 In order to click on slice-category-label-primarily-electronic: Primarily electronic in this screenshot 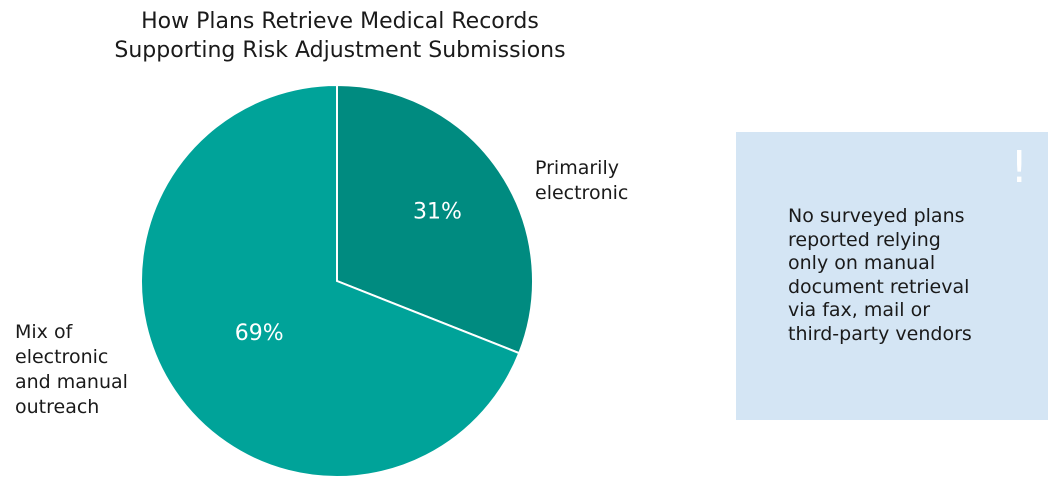, I will do `click(581, 181)`.